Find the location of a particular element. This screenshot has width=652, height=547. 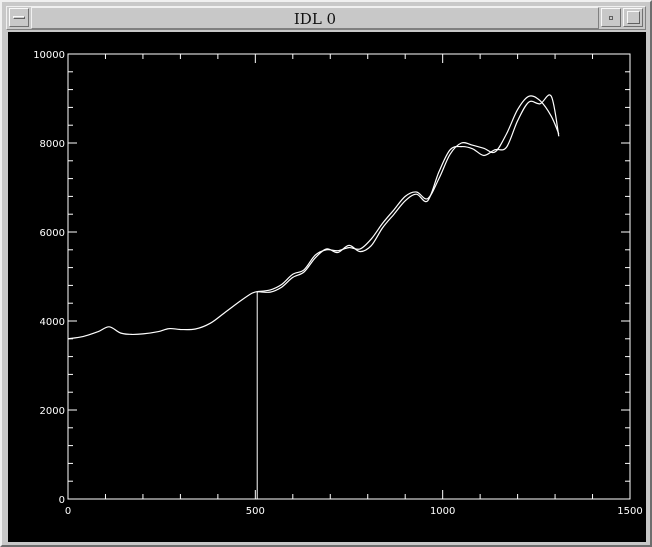

maximize-icon is located at coordinates (633, 17).